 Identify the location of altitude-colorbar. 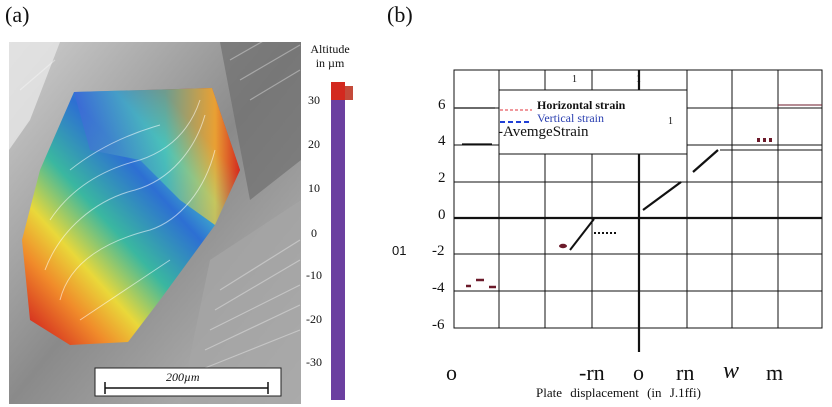
(338, 241).